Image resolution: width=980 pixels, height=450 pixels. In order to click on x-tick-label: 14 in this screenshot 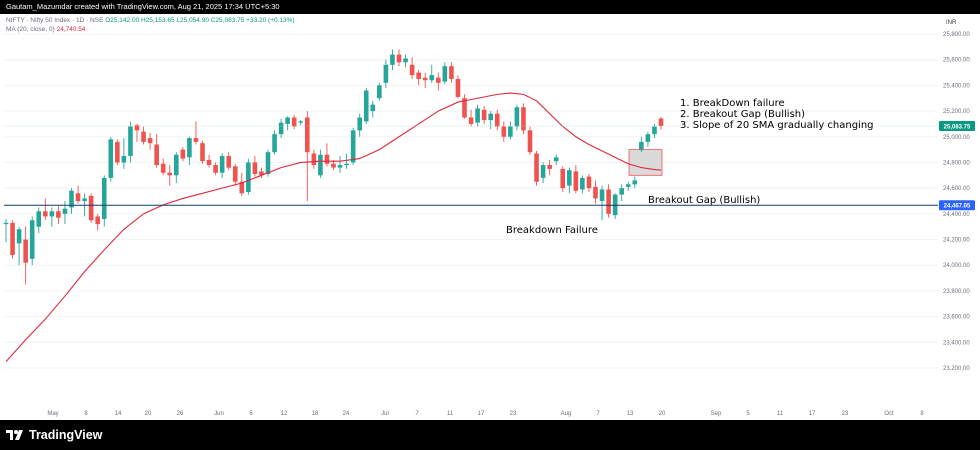, I will do `click(118, 414)`.